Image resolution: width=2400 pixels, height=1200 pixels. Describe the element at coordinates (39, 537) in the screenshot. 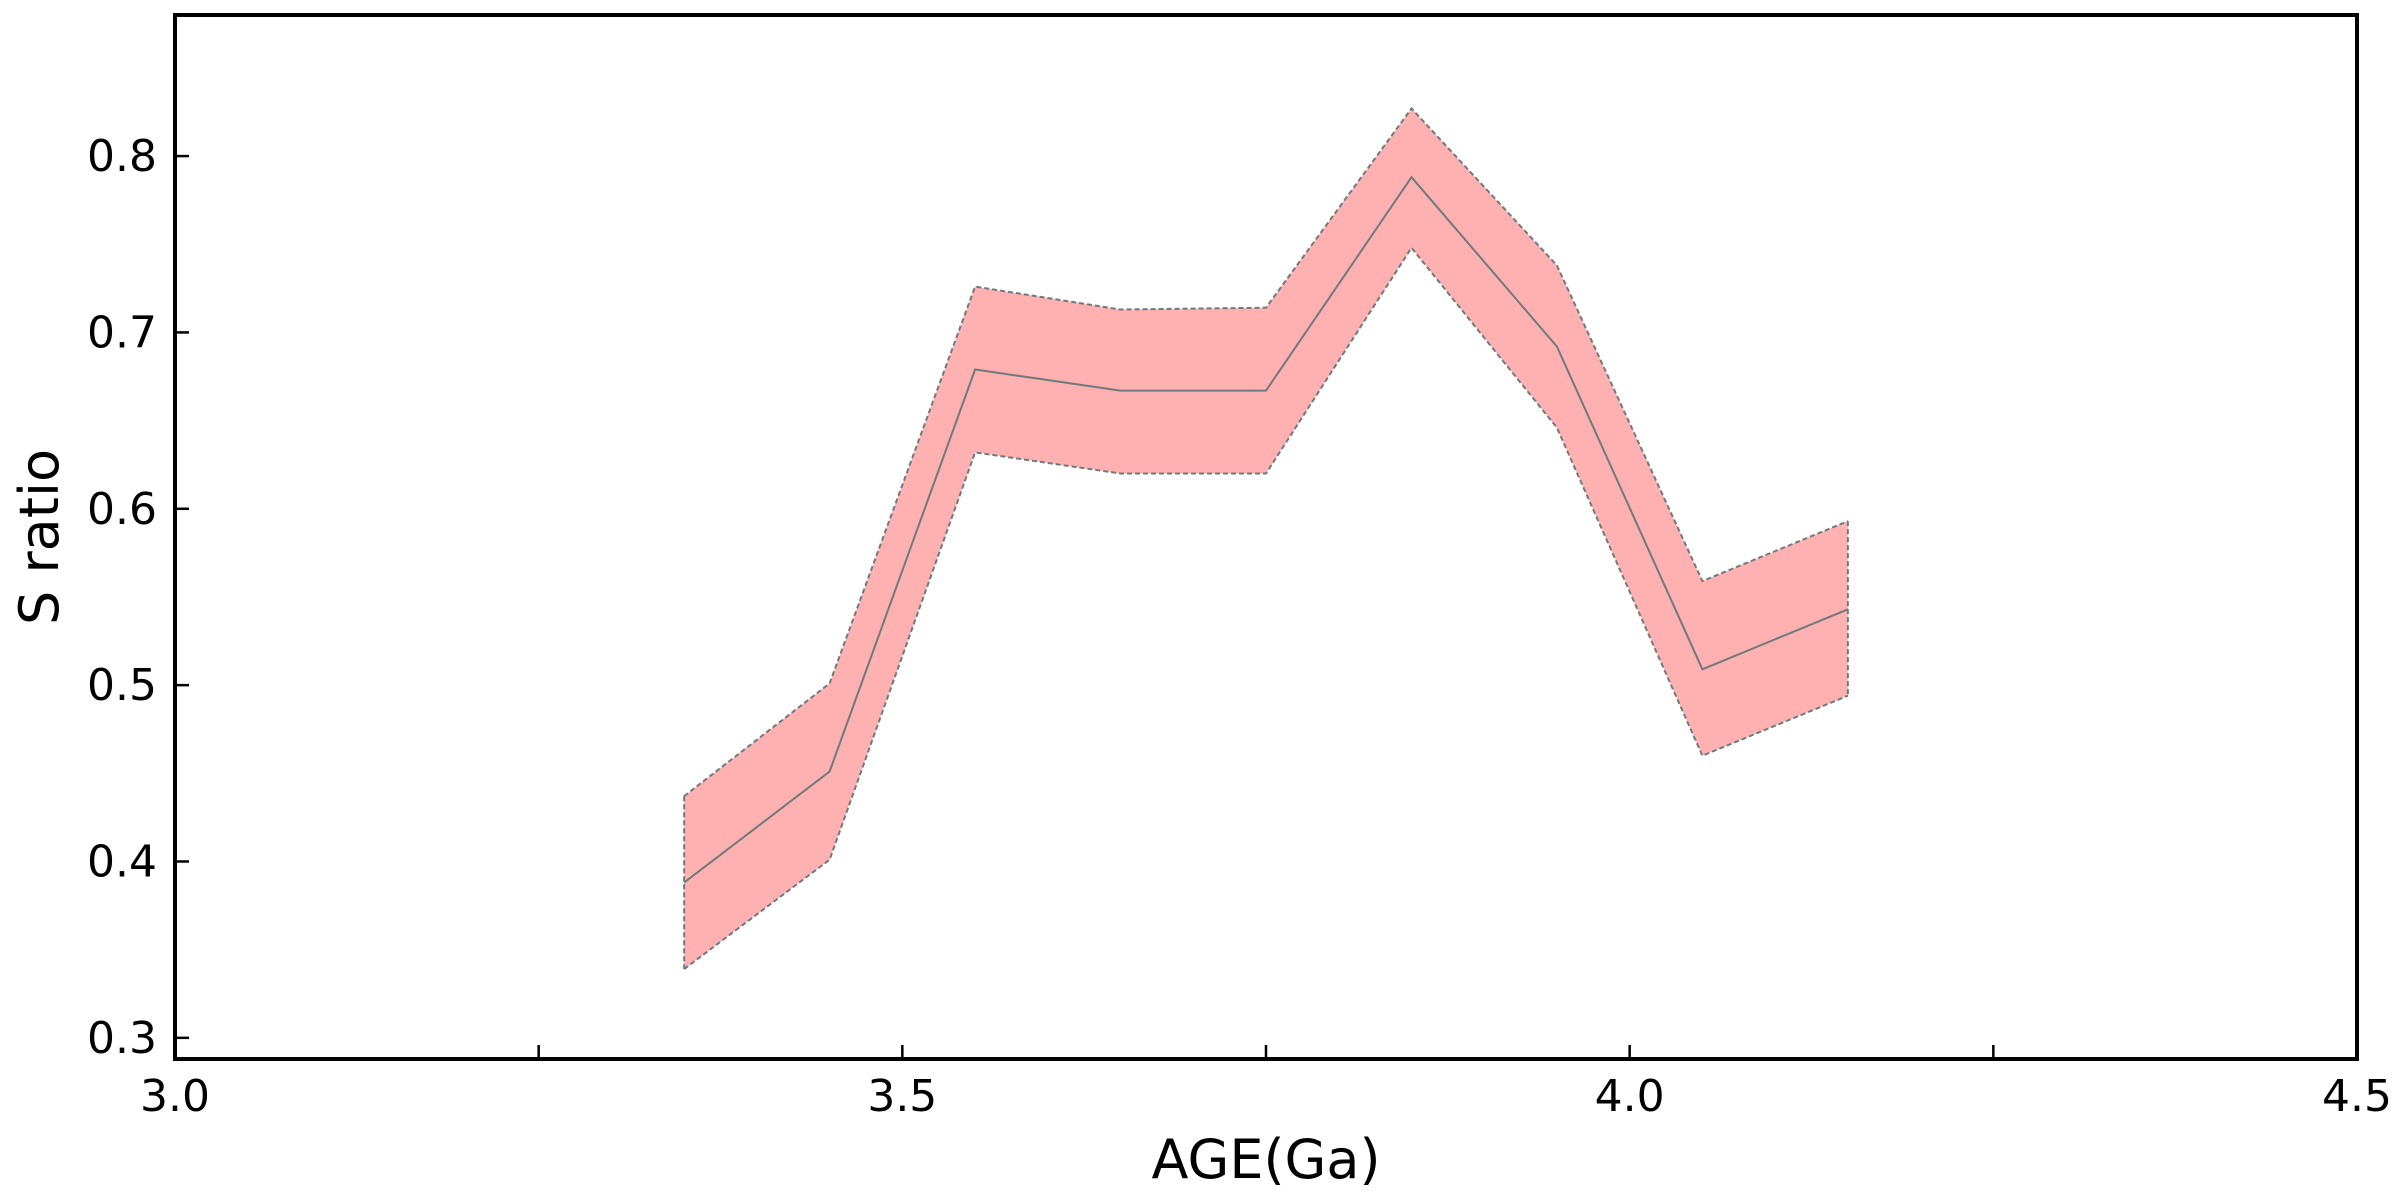

I see `y-axis-title: S ratio` at that location.